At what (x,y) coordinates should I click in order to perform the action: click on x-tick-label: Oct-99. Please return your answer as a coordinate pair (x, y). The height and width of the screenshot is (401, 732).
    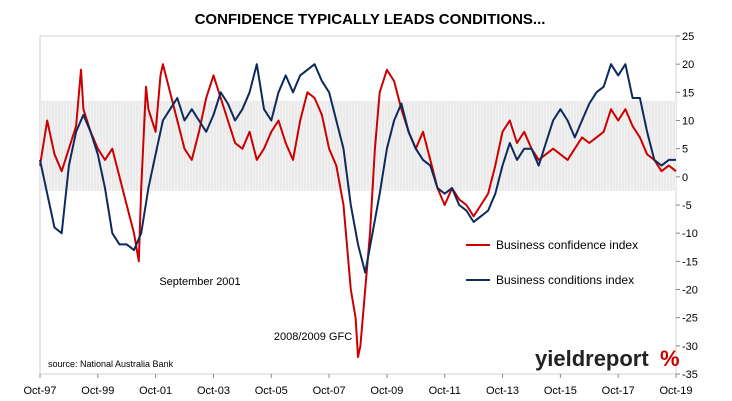
    Looking at the image, I should click on (97, 391).